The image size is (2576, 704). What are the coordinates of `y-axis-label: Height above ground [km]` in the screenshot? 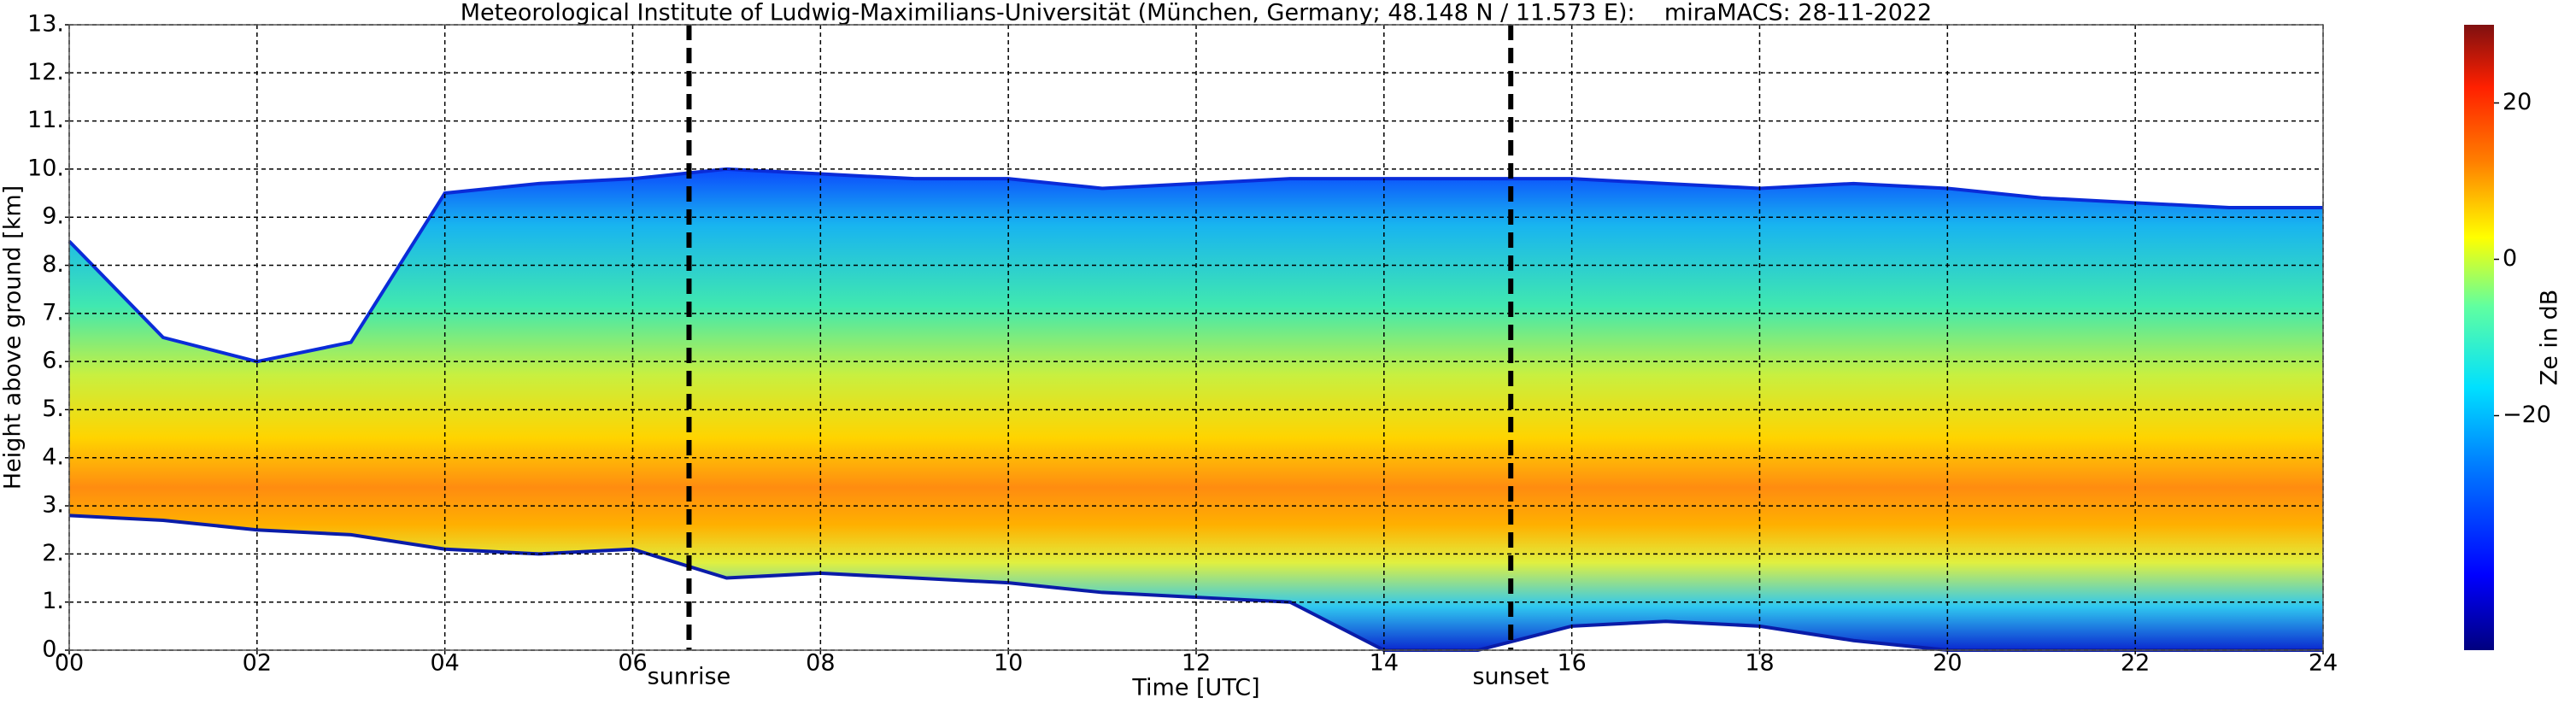 It's located at (13, 337).